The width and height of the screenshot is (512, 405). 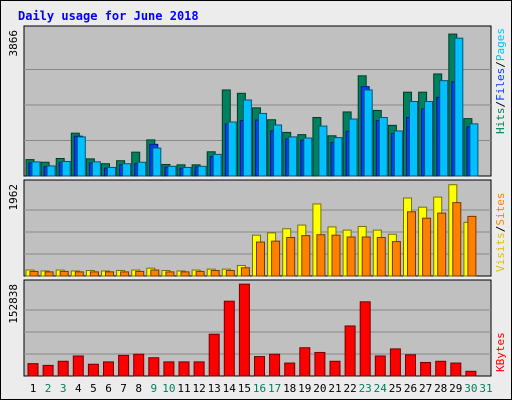 What do you see at coordinates (485, 388) in the screenshot?
I see `x-tick-label: 31` at bounding box center [485, 388].